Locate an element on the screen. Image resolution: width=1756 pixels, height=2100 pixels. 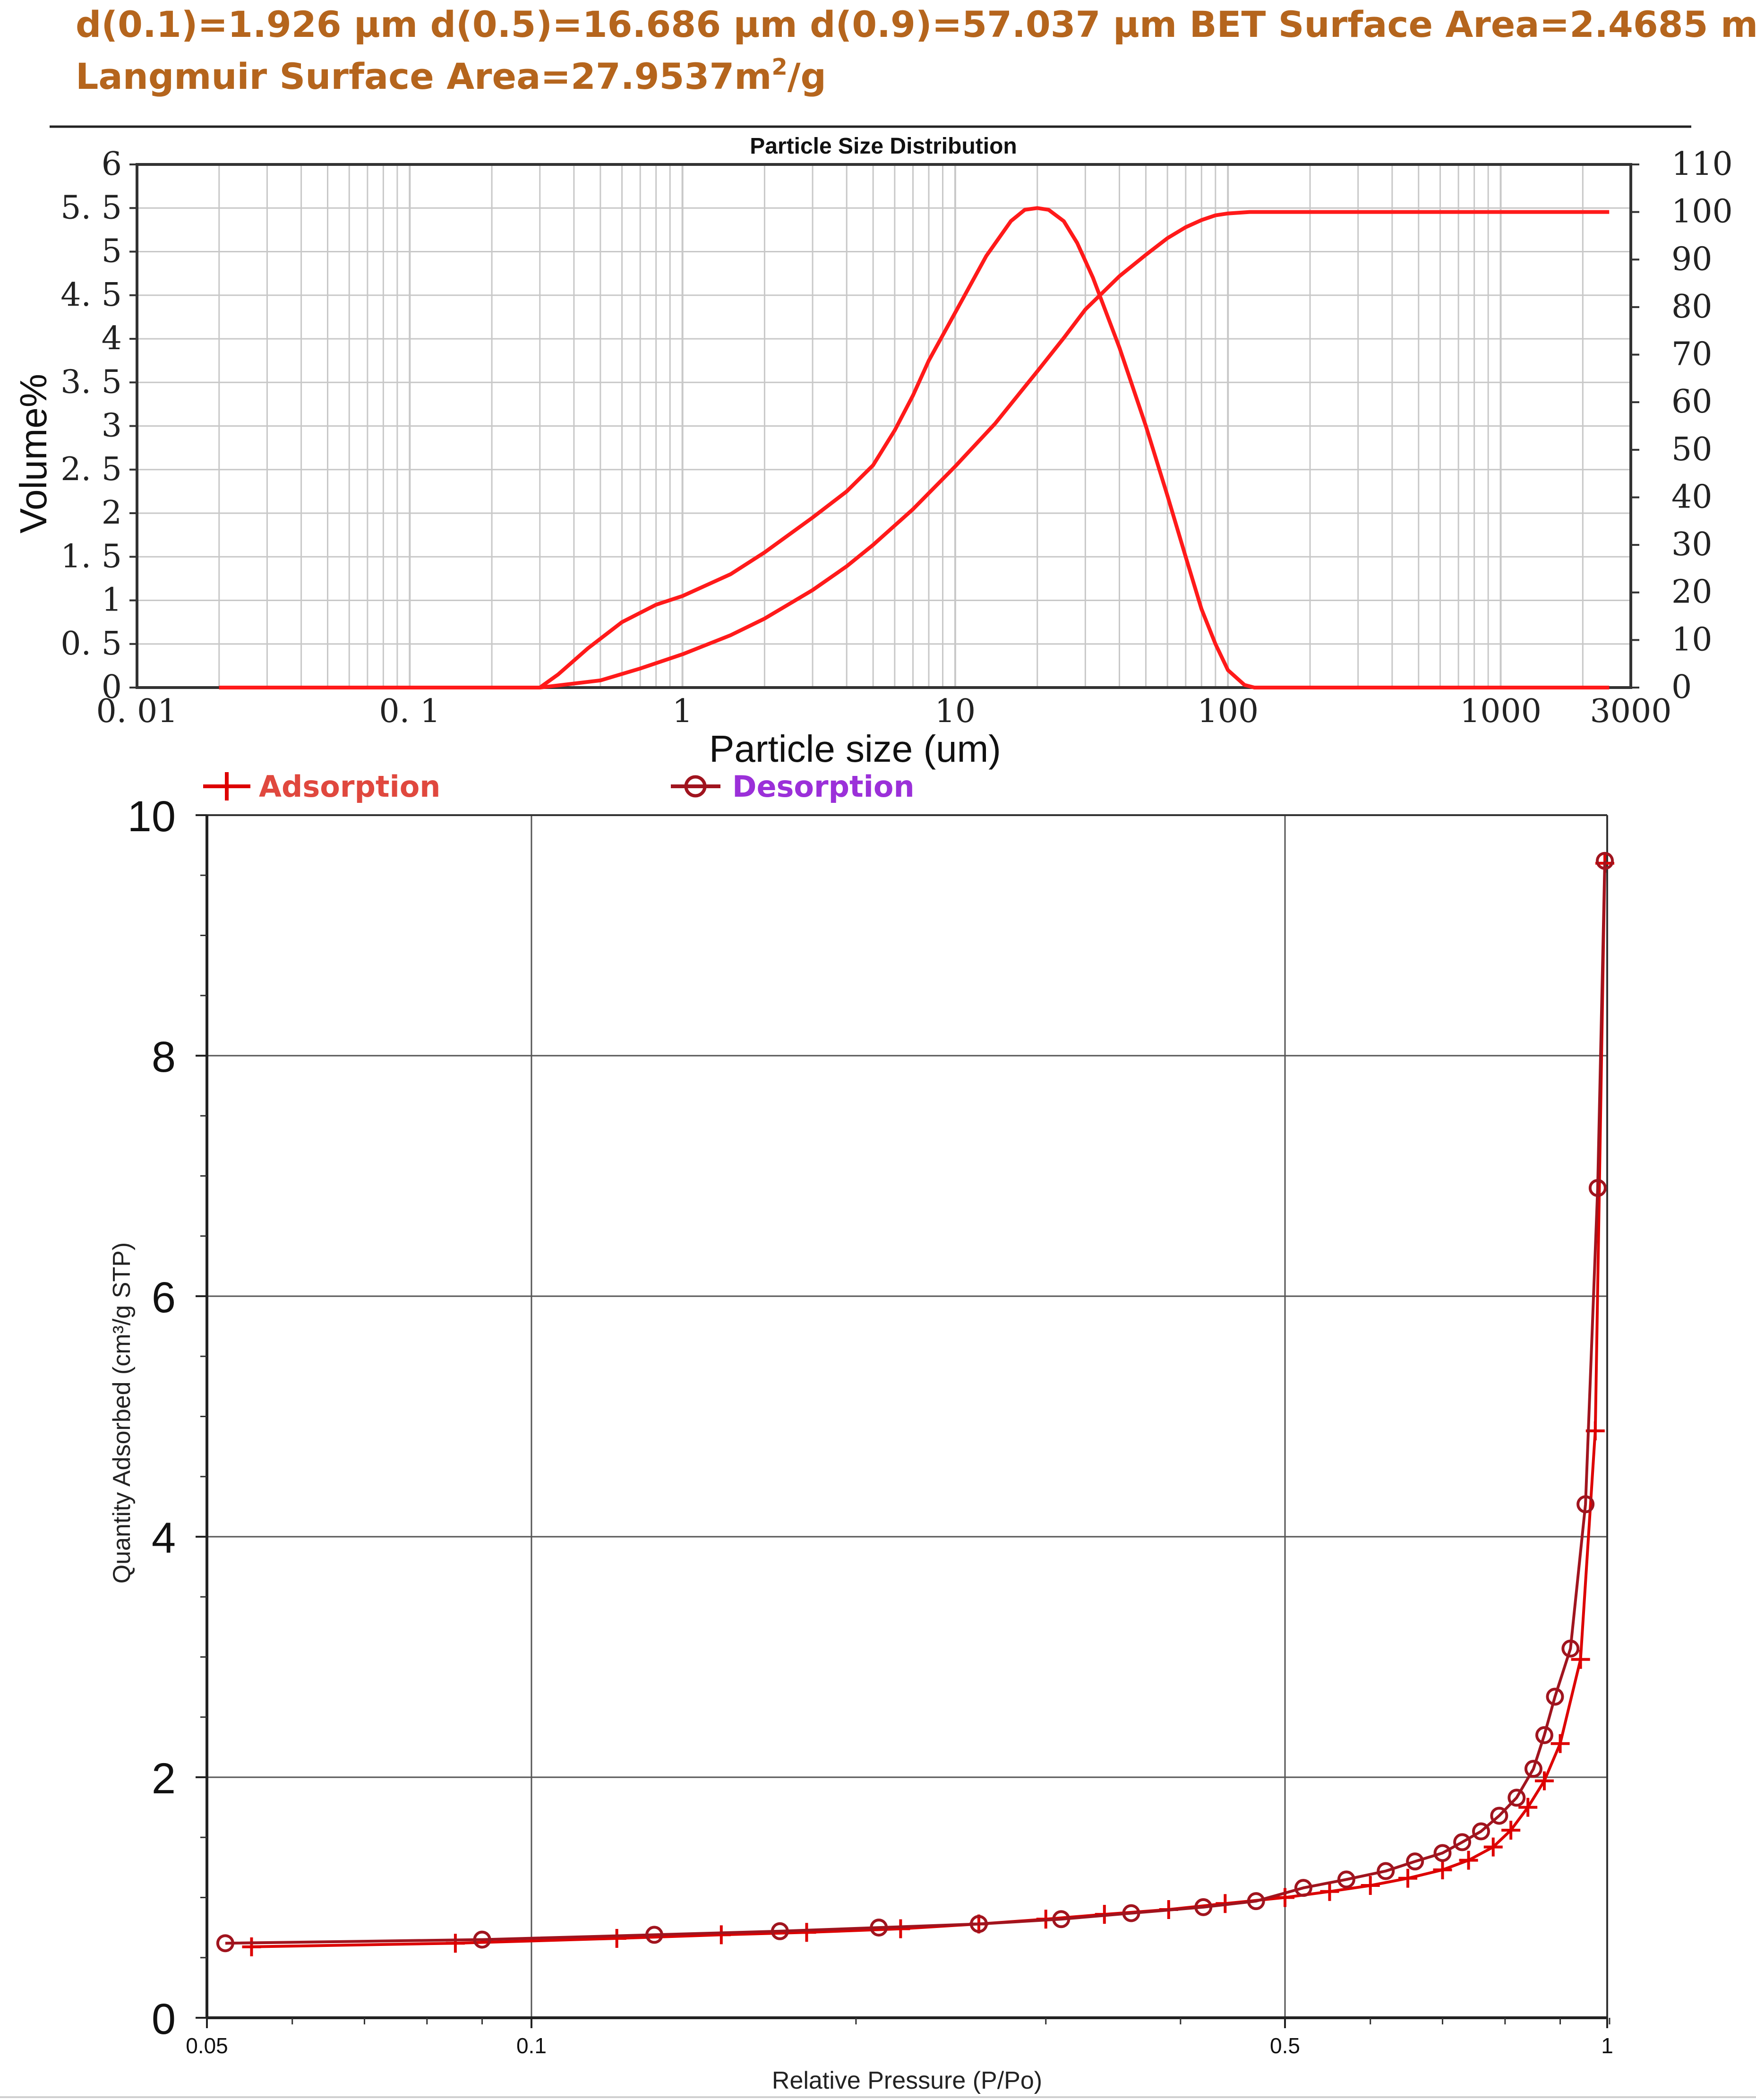
psd-y-tick-label: 1 is located at coordinates (112, 601).